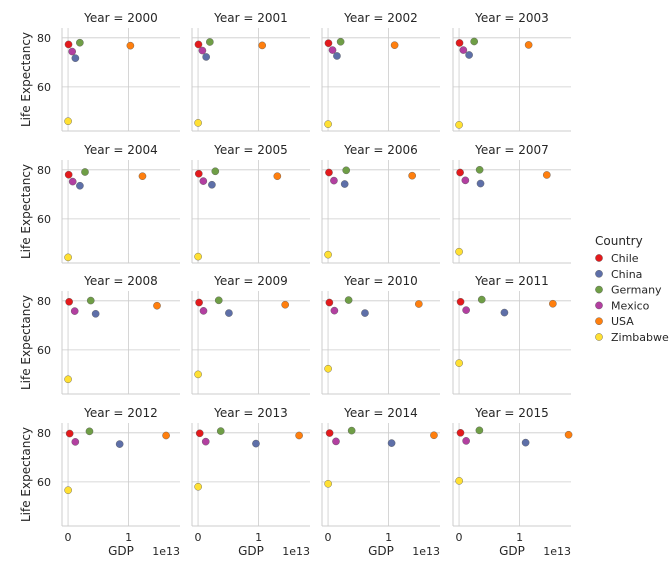 The height and width of the screenshot is (576, 672). Describe the element at coordinates (625, 258) in the screenshot. I see `legend-label-chile: Chile` at that location.